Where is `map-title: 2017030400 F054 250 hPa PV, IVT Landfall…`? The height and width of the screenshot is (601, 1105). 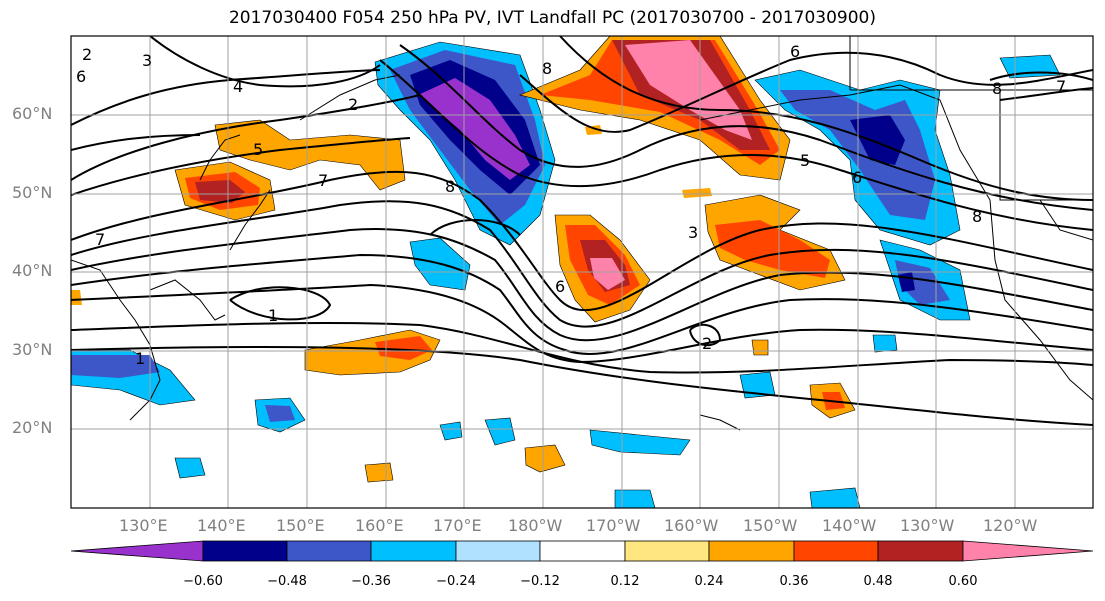 map-title: 2017030400 F054 250 hPa PV, IVT Landfall… is located at coordinates (552, 18).